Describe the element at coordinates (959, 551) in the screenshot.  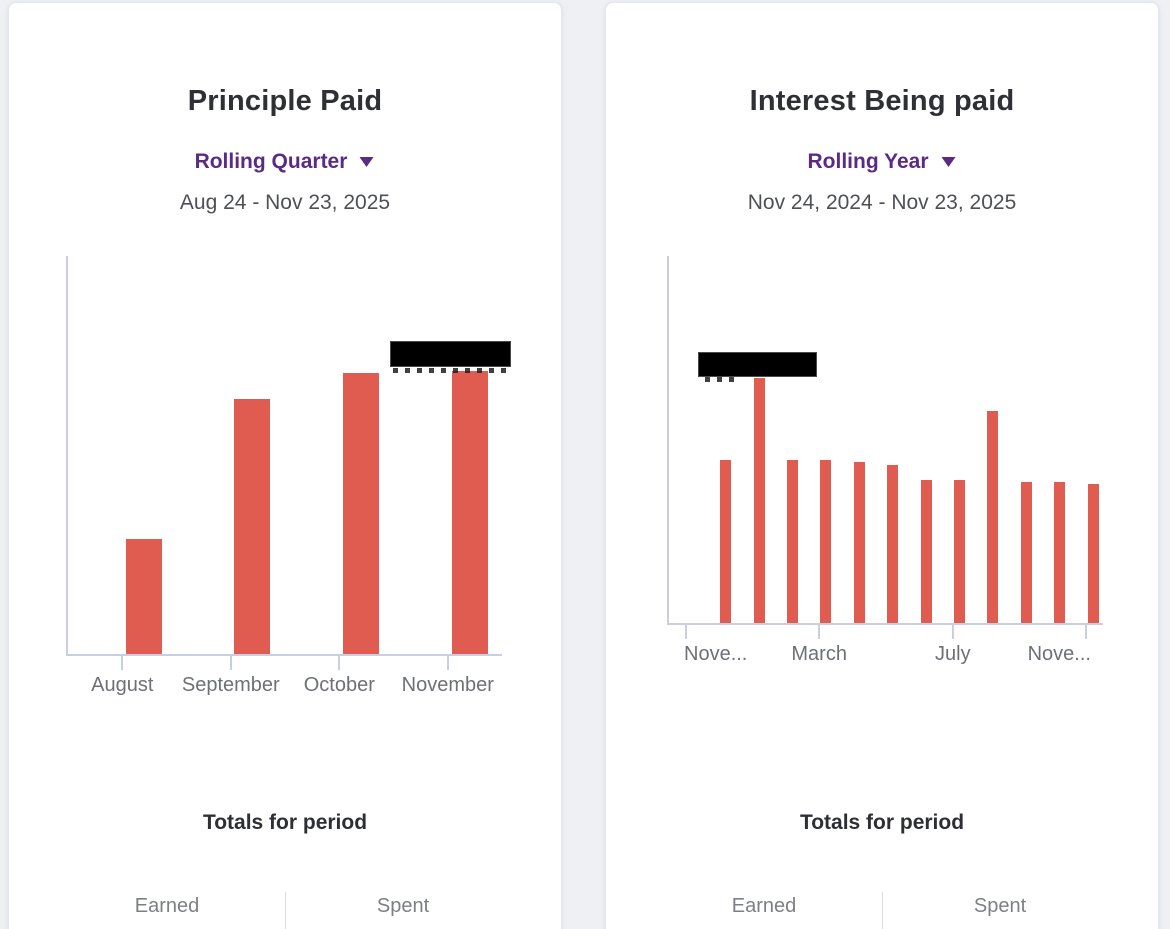
I see `bar-jul-2025` at that location.